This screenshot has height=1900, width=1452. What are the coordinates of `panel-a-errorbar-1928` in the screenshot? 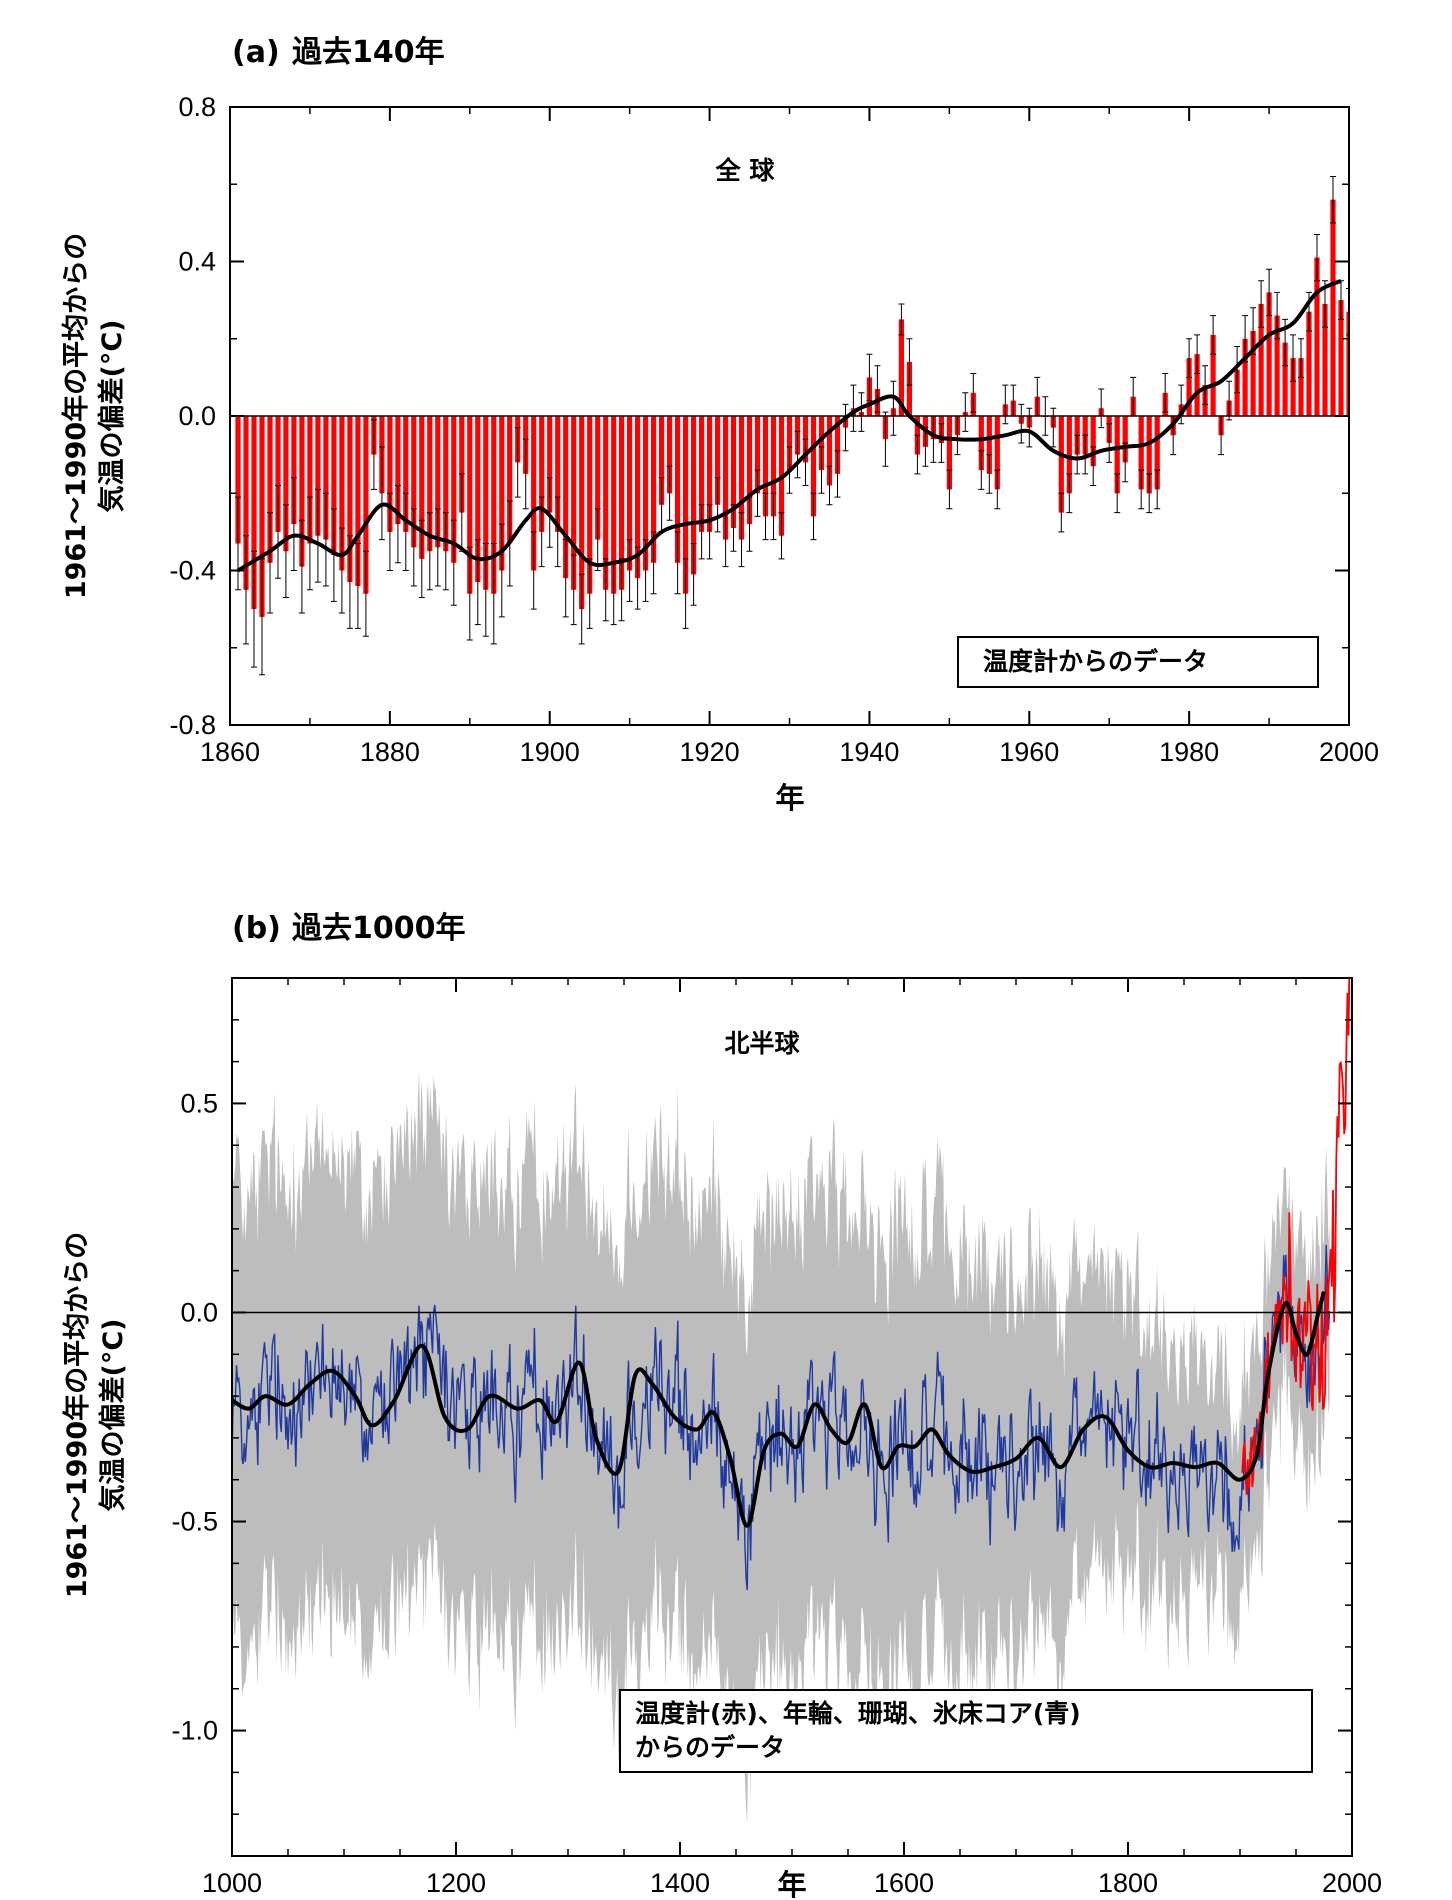 It's located at (773, 516).